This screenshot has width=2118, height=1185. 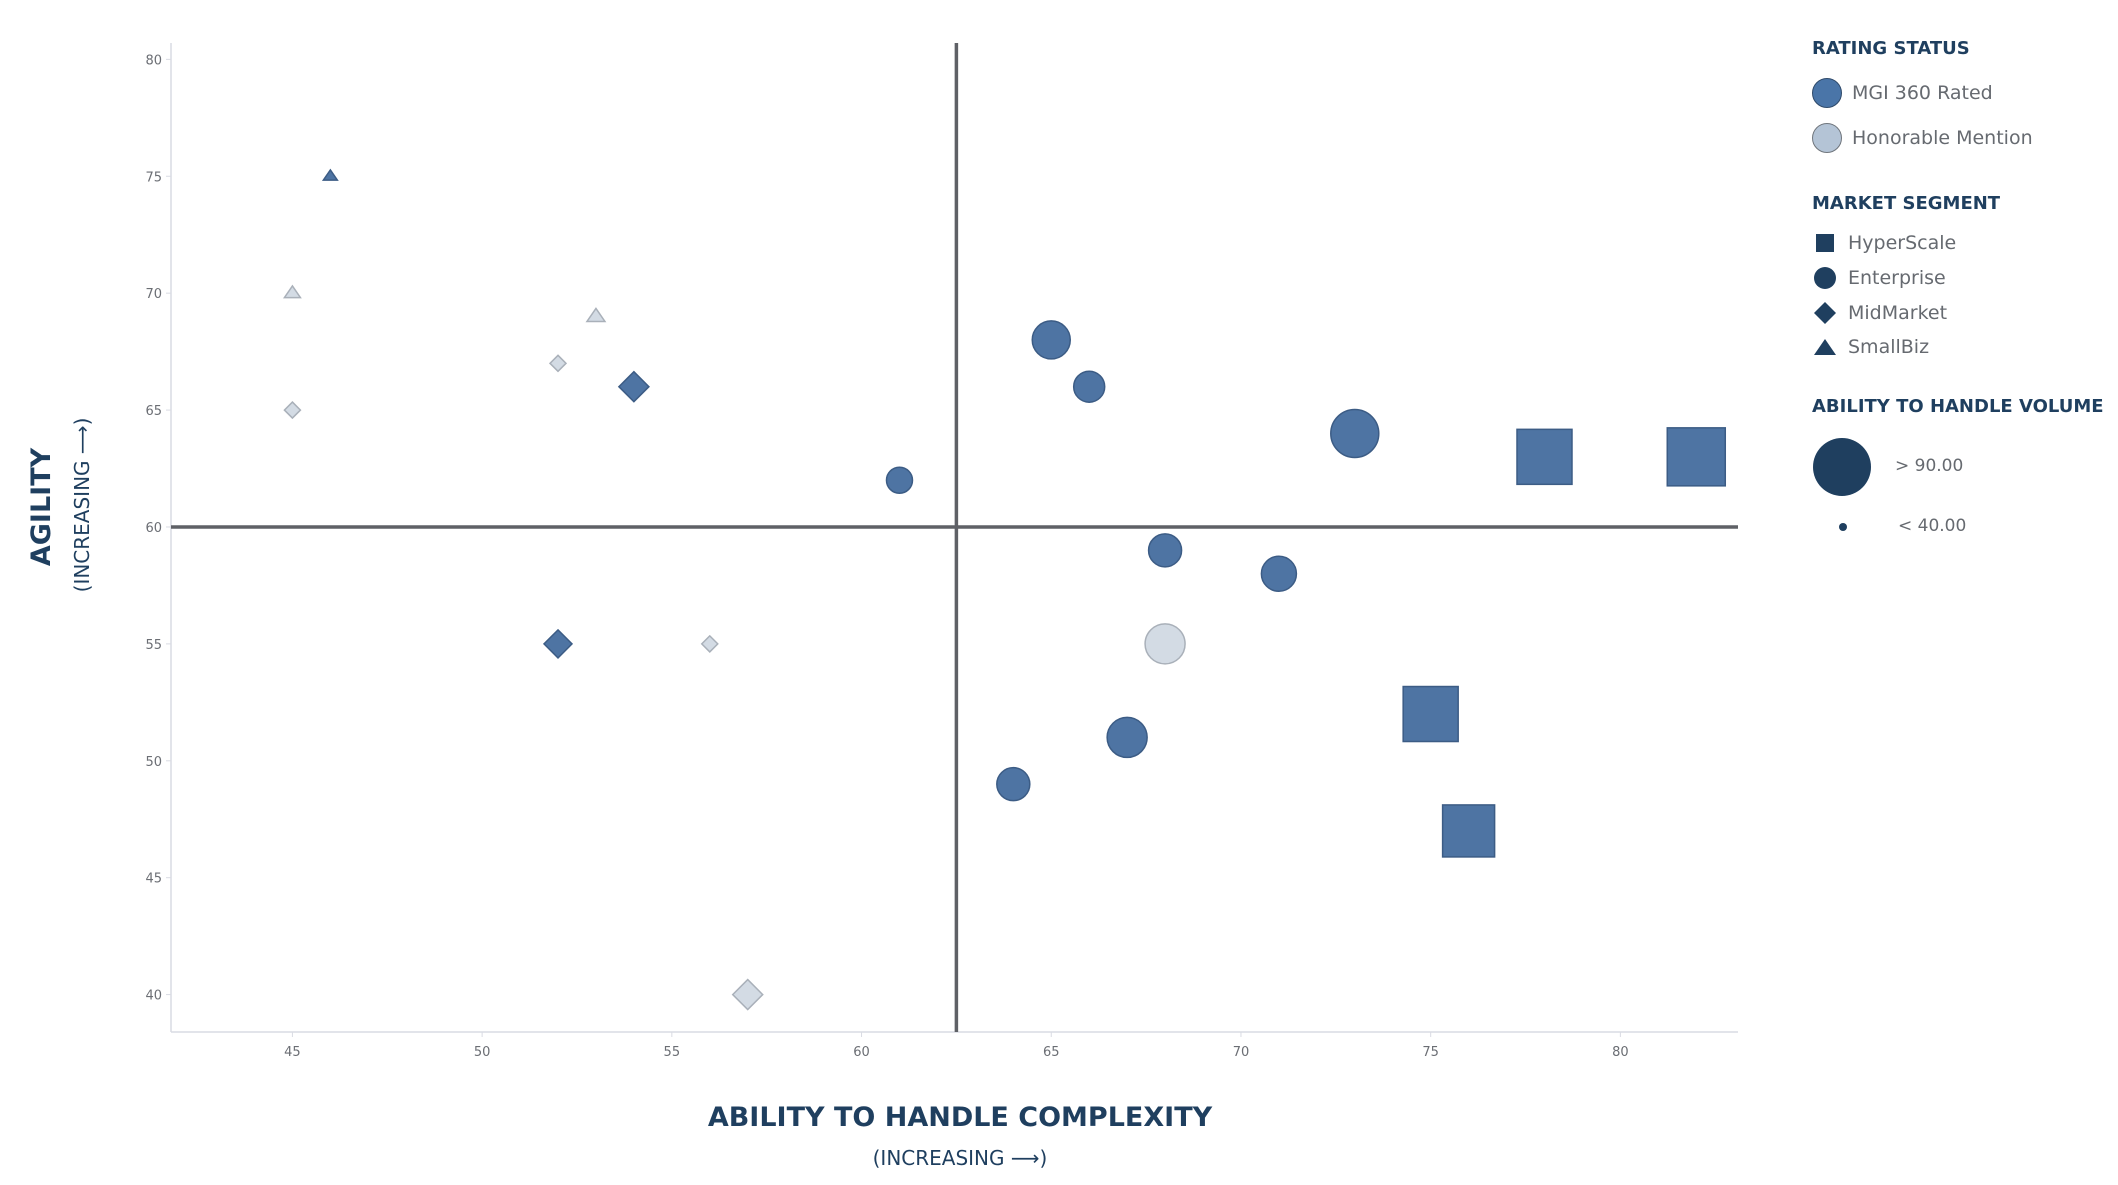 What do you see at coordinates (1922, 138) in the screenshot?
I see `legend-item-honorable-mention: Honorable Mention` at bounding box center [1922, 138].